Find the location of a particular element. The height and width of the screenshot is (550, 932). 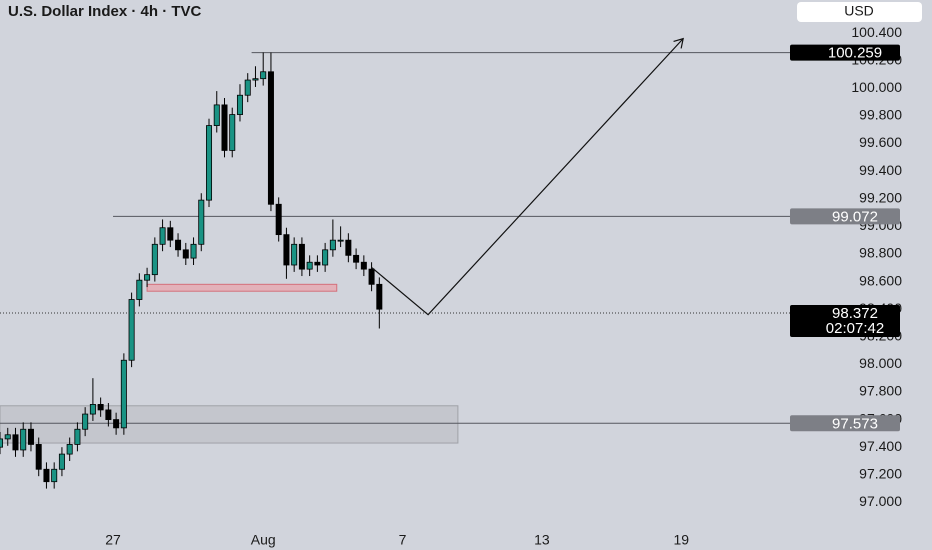

y-tick-label: 100.400 is located at coordinates (876, 32).